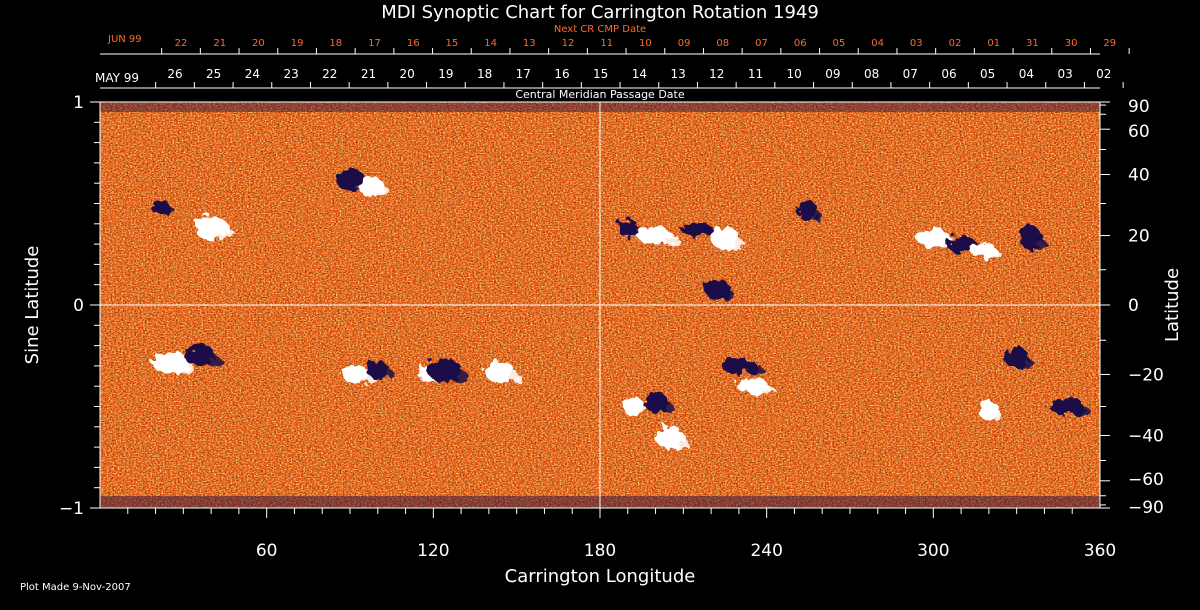  What do you see at coordinates (1146, 375) in the screenshot?
I see `right-y-tick-label: −20` at bounding box center [1146, 375].